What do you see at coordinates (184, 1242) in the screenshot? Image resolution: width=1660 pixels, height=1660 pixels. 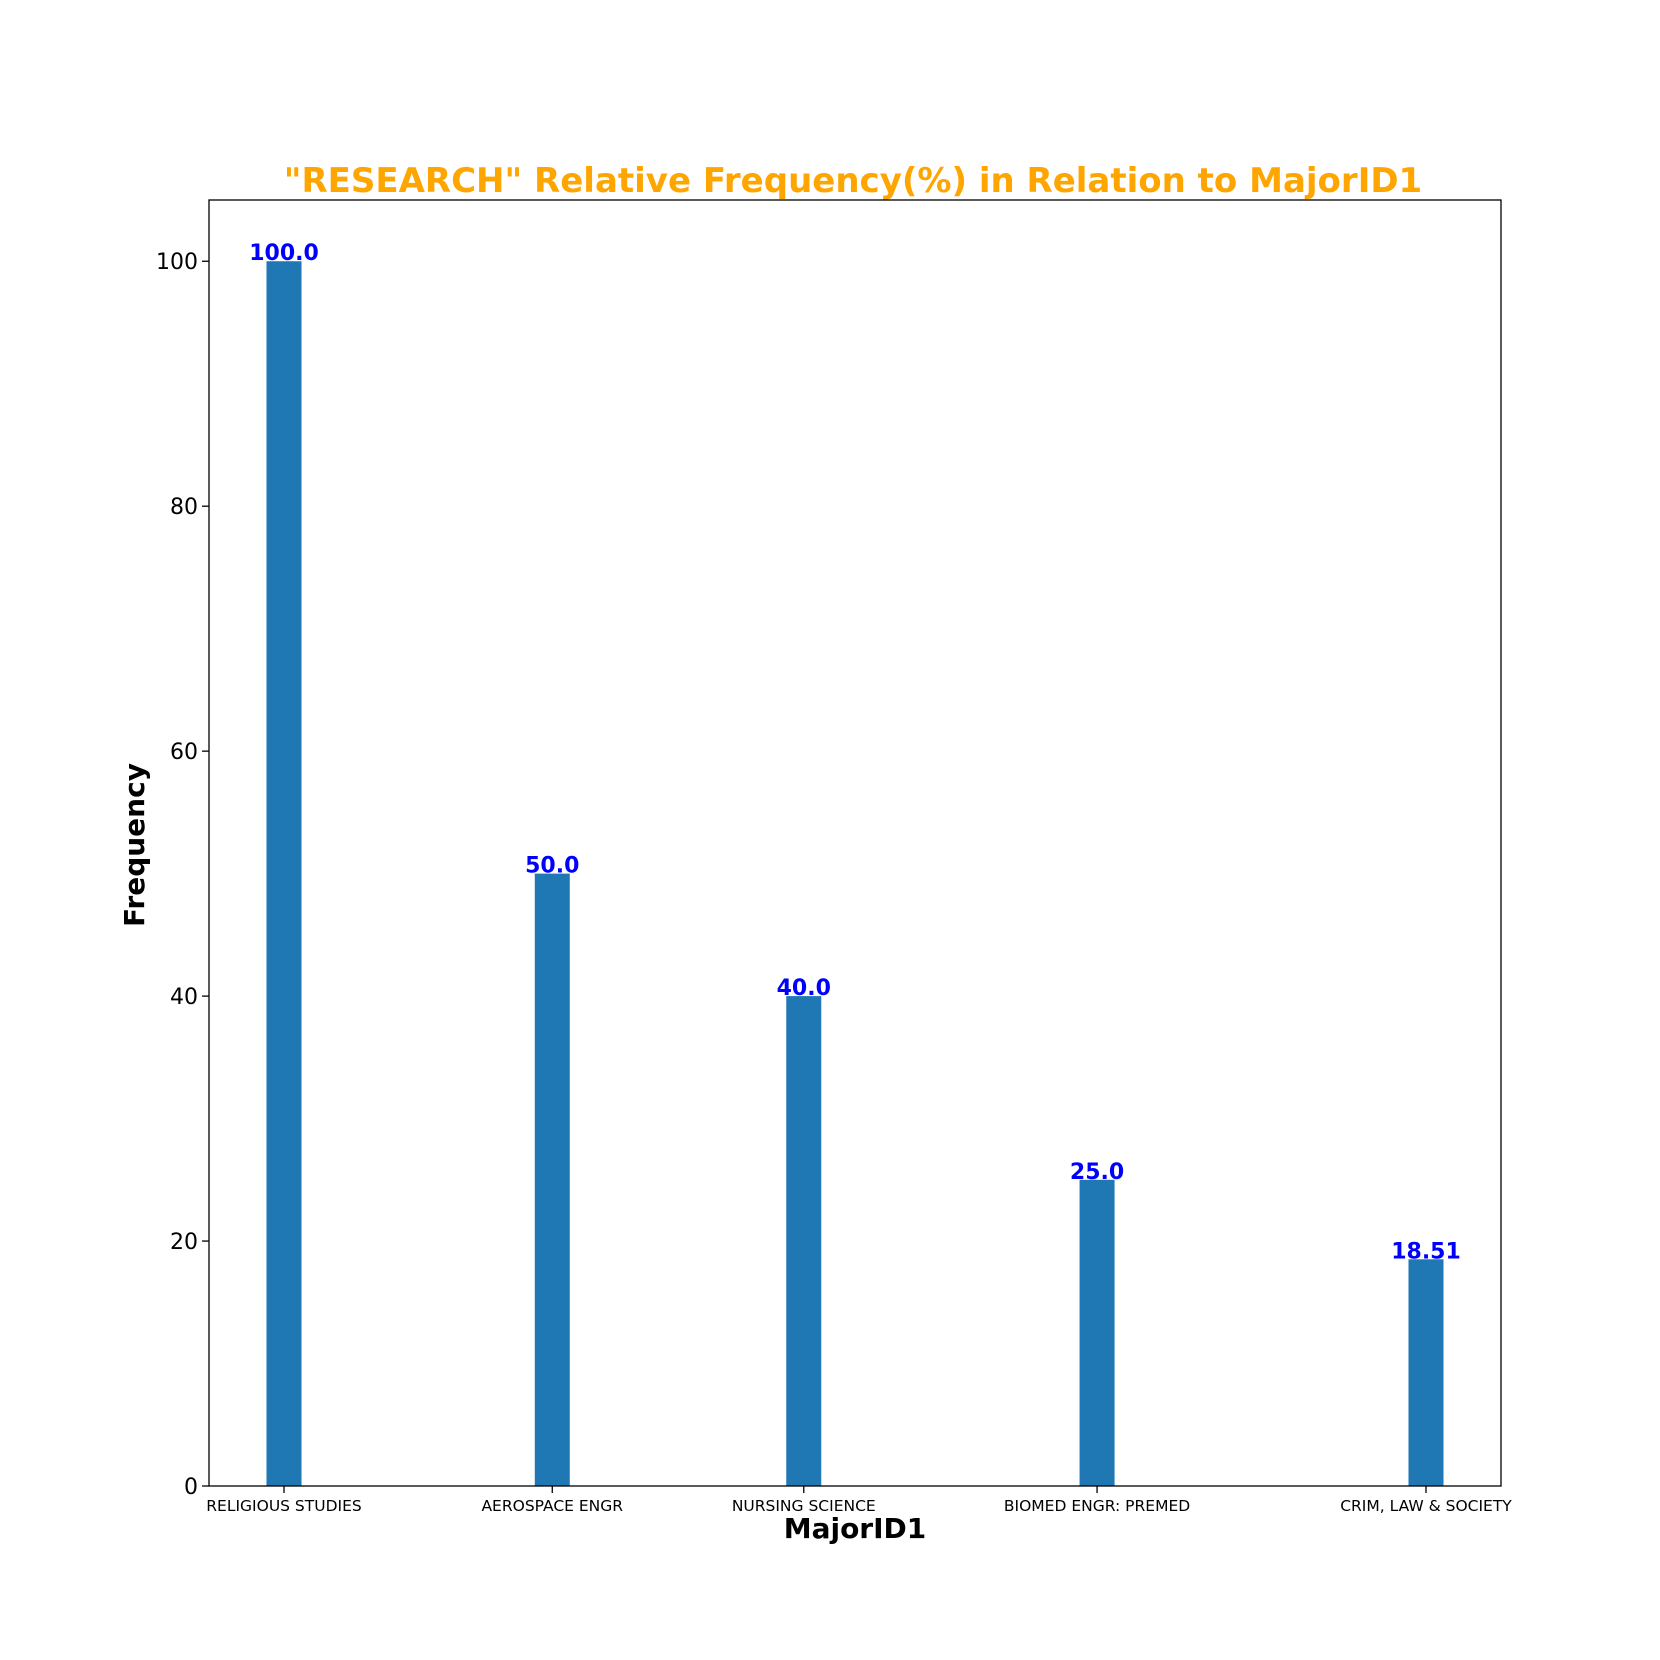 I see `y-tick-label: 20` at bounding box center [184, 1242].